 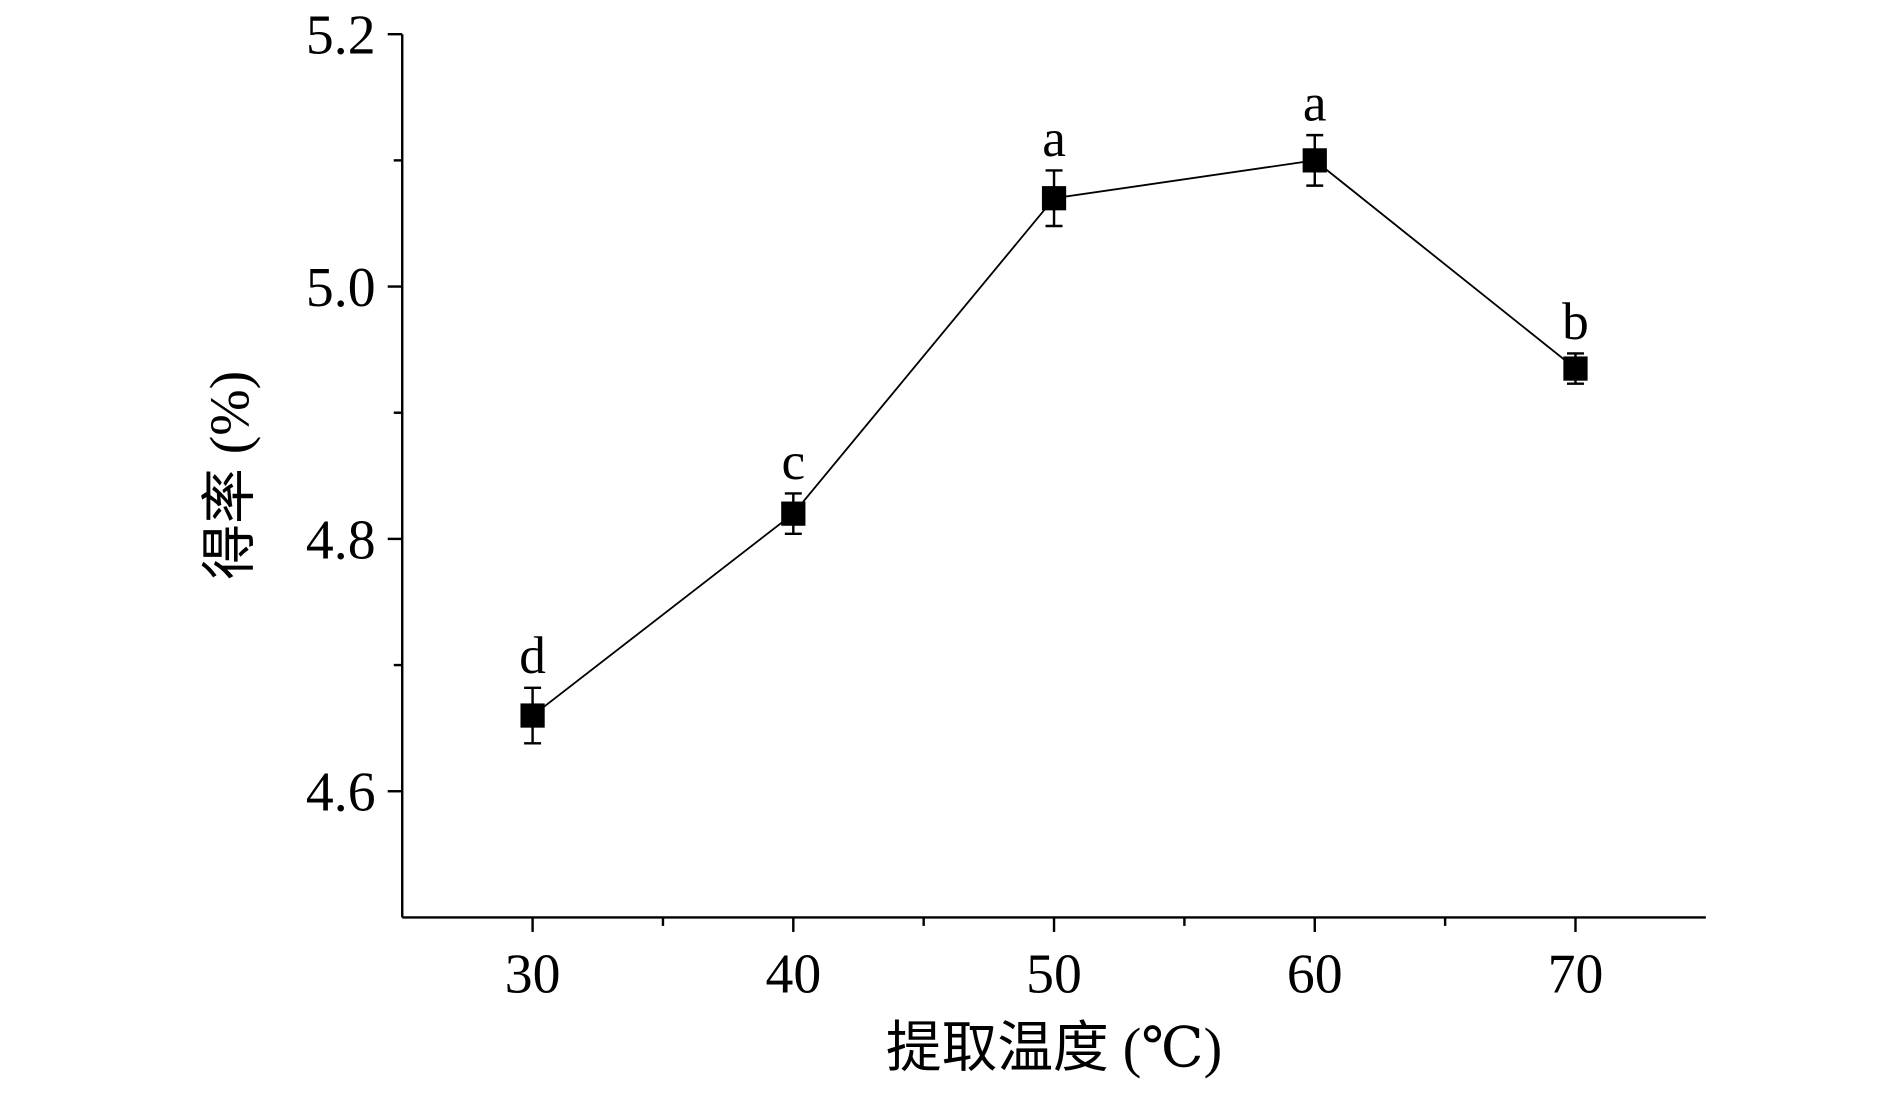 What do you see at coordinates (793, 461) in the screenshot?
I see `point-label: c` at bounding box center [793, 461].